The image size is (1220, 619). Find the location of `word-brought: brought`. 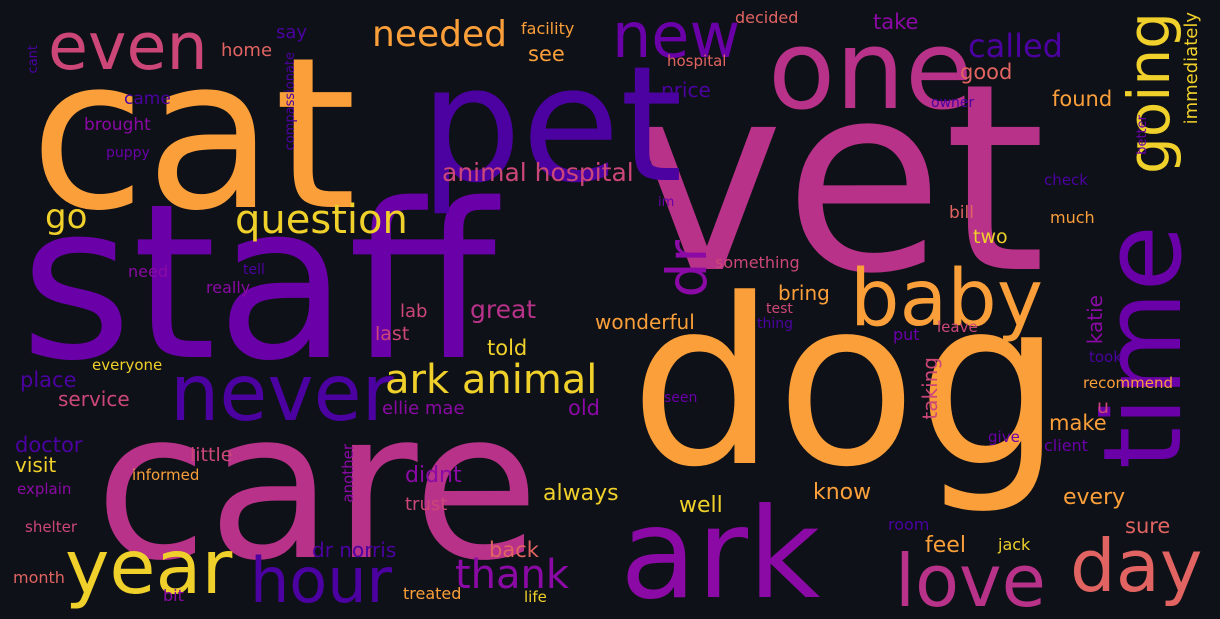

word-brought: brought is located at coordinates (117, 125).